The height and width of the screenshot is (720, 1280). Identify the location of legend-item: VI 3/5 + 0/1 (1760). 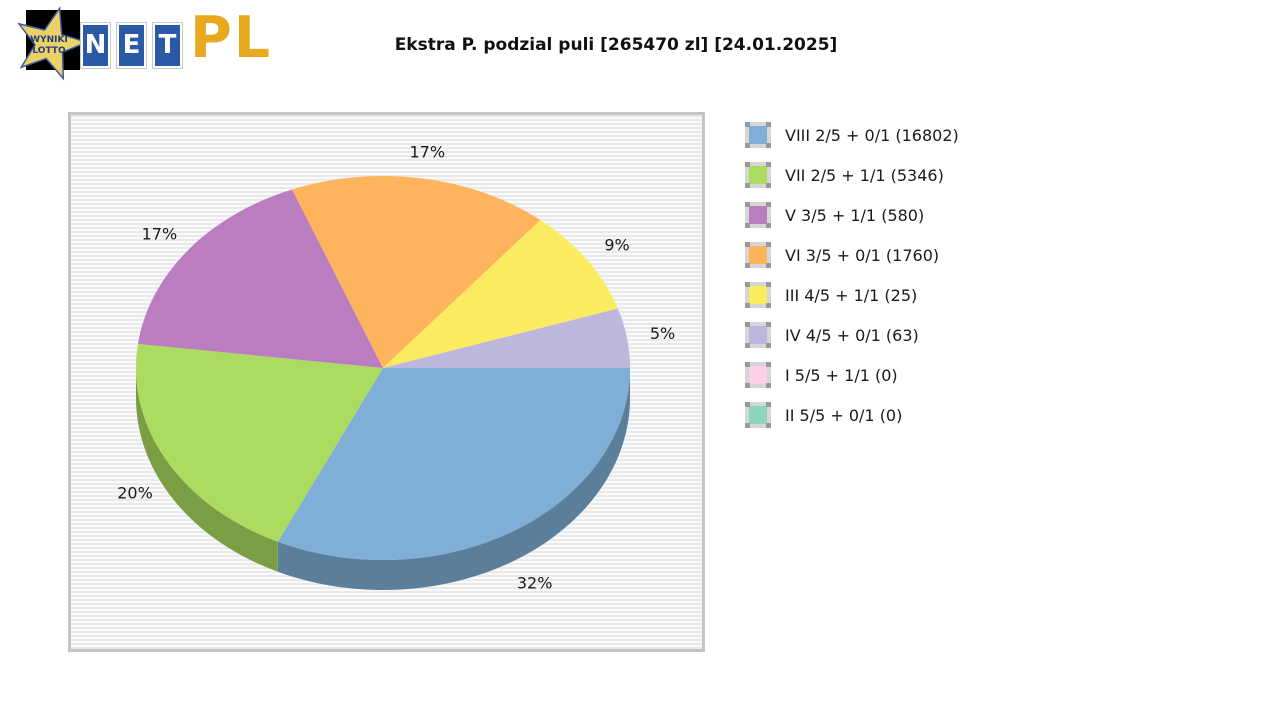
(852, 255).